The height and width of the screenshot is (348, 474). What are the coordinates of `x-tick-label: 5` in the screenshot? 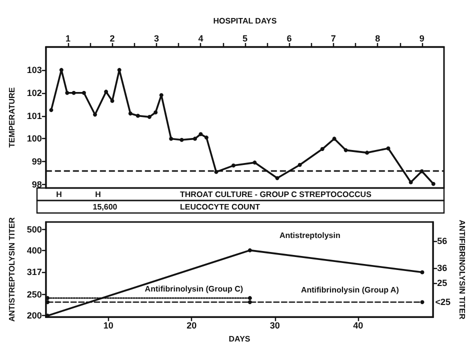 It's located at (245, 39).